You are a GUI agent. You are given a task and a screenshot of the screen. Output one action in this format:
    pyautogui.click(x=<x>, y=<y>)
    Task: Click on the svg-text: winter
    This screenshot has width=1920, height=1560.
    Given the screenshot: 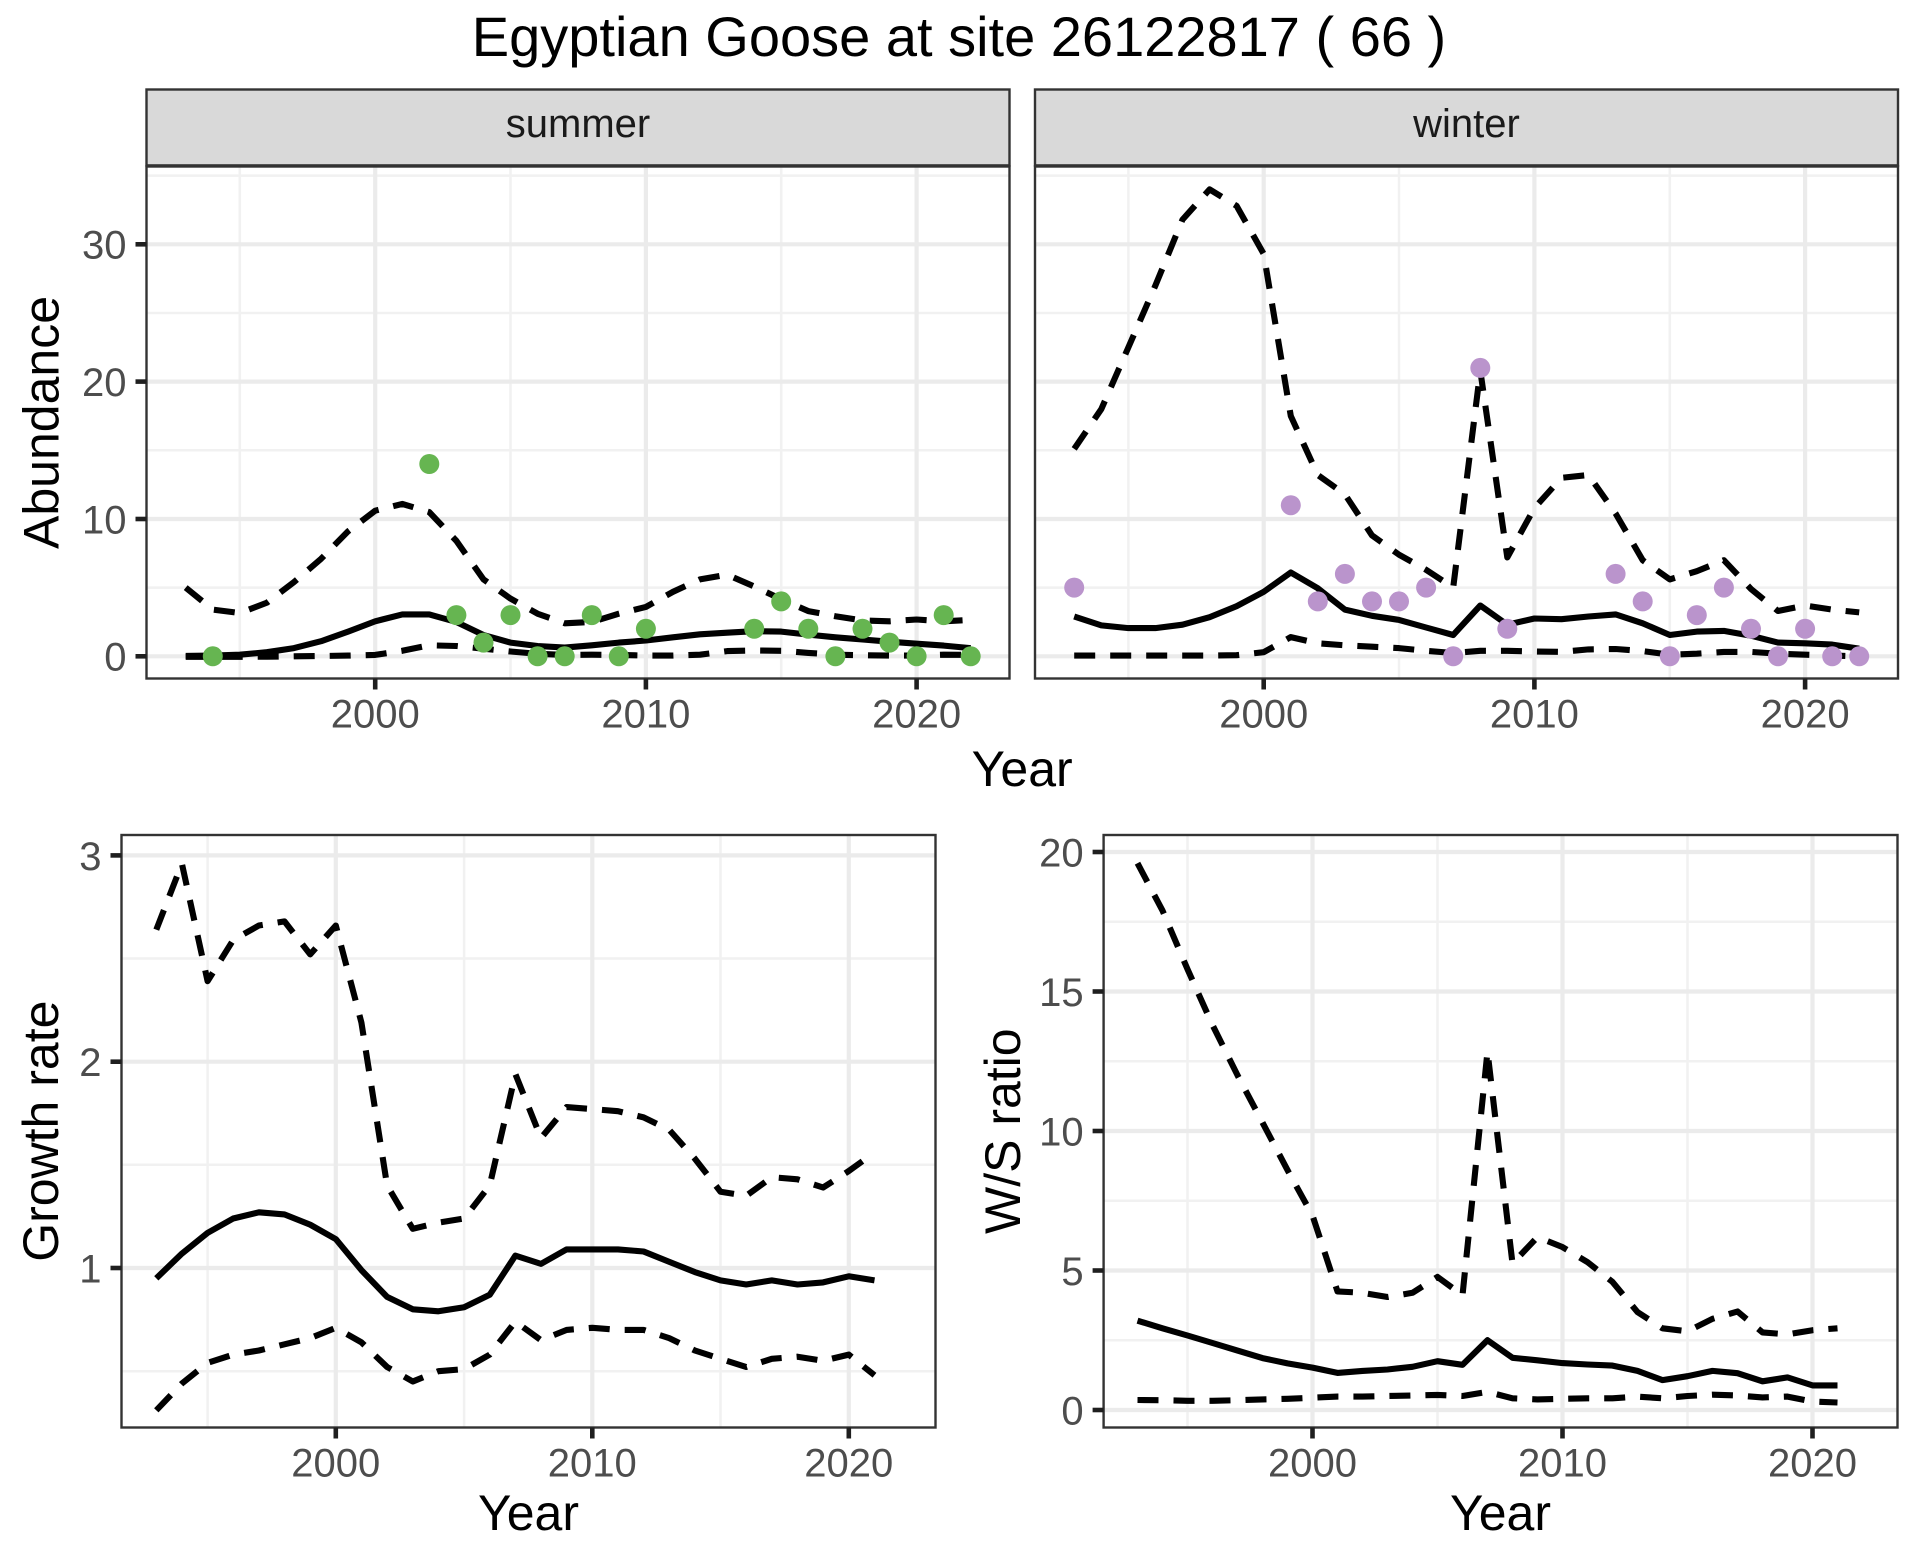 What is the action you would take?
    pyautogui.click(x=1466, y=124)
    